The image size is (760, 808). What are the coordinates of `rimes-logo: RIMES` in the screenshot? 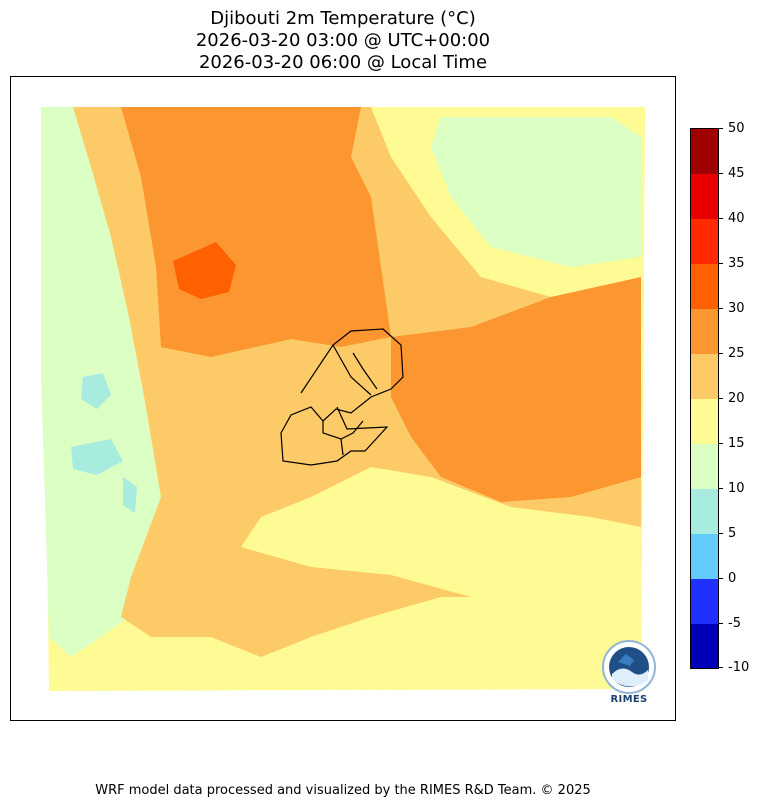 It's located at (632, 674).